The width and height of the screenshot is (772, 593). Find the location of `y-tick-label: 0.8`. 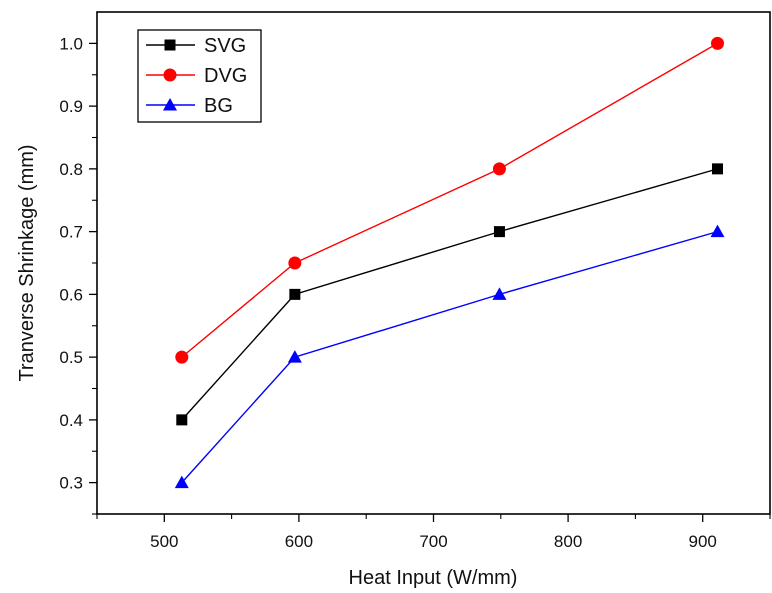

y-tick-label: 0.8 is located at coordinates (71, 169).